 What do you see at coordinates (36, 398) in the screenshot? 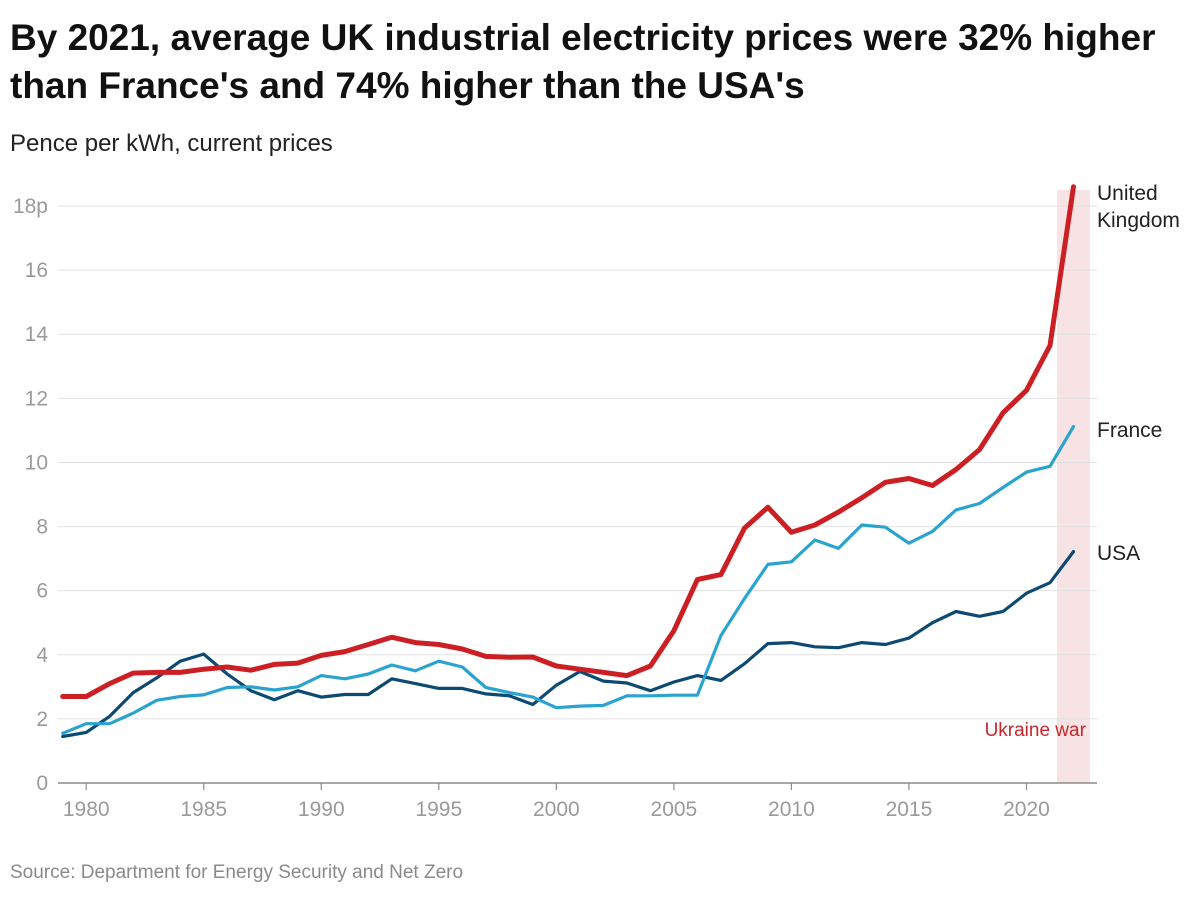
I see `y-tick-label: 12` at bounding box center [36, 398].